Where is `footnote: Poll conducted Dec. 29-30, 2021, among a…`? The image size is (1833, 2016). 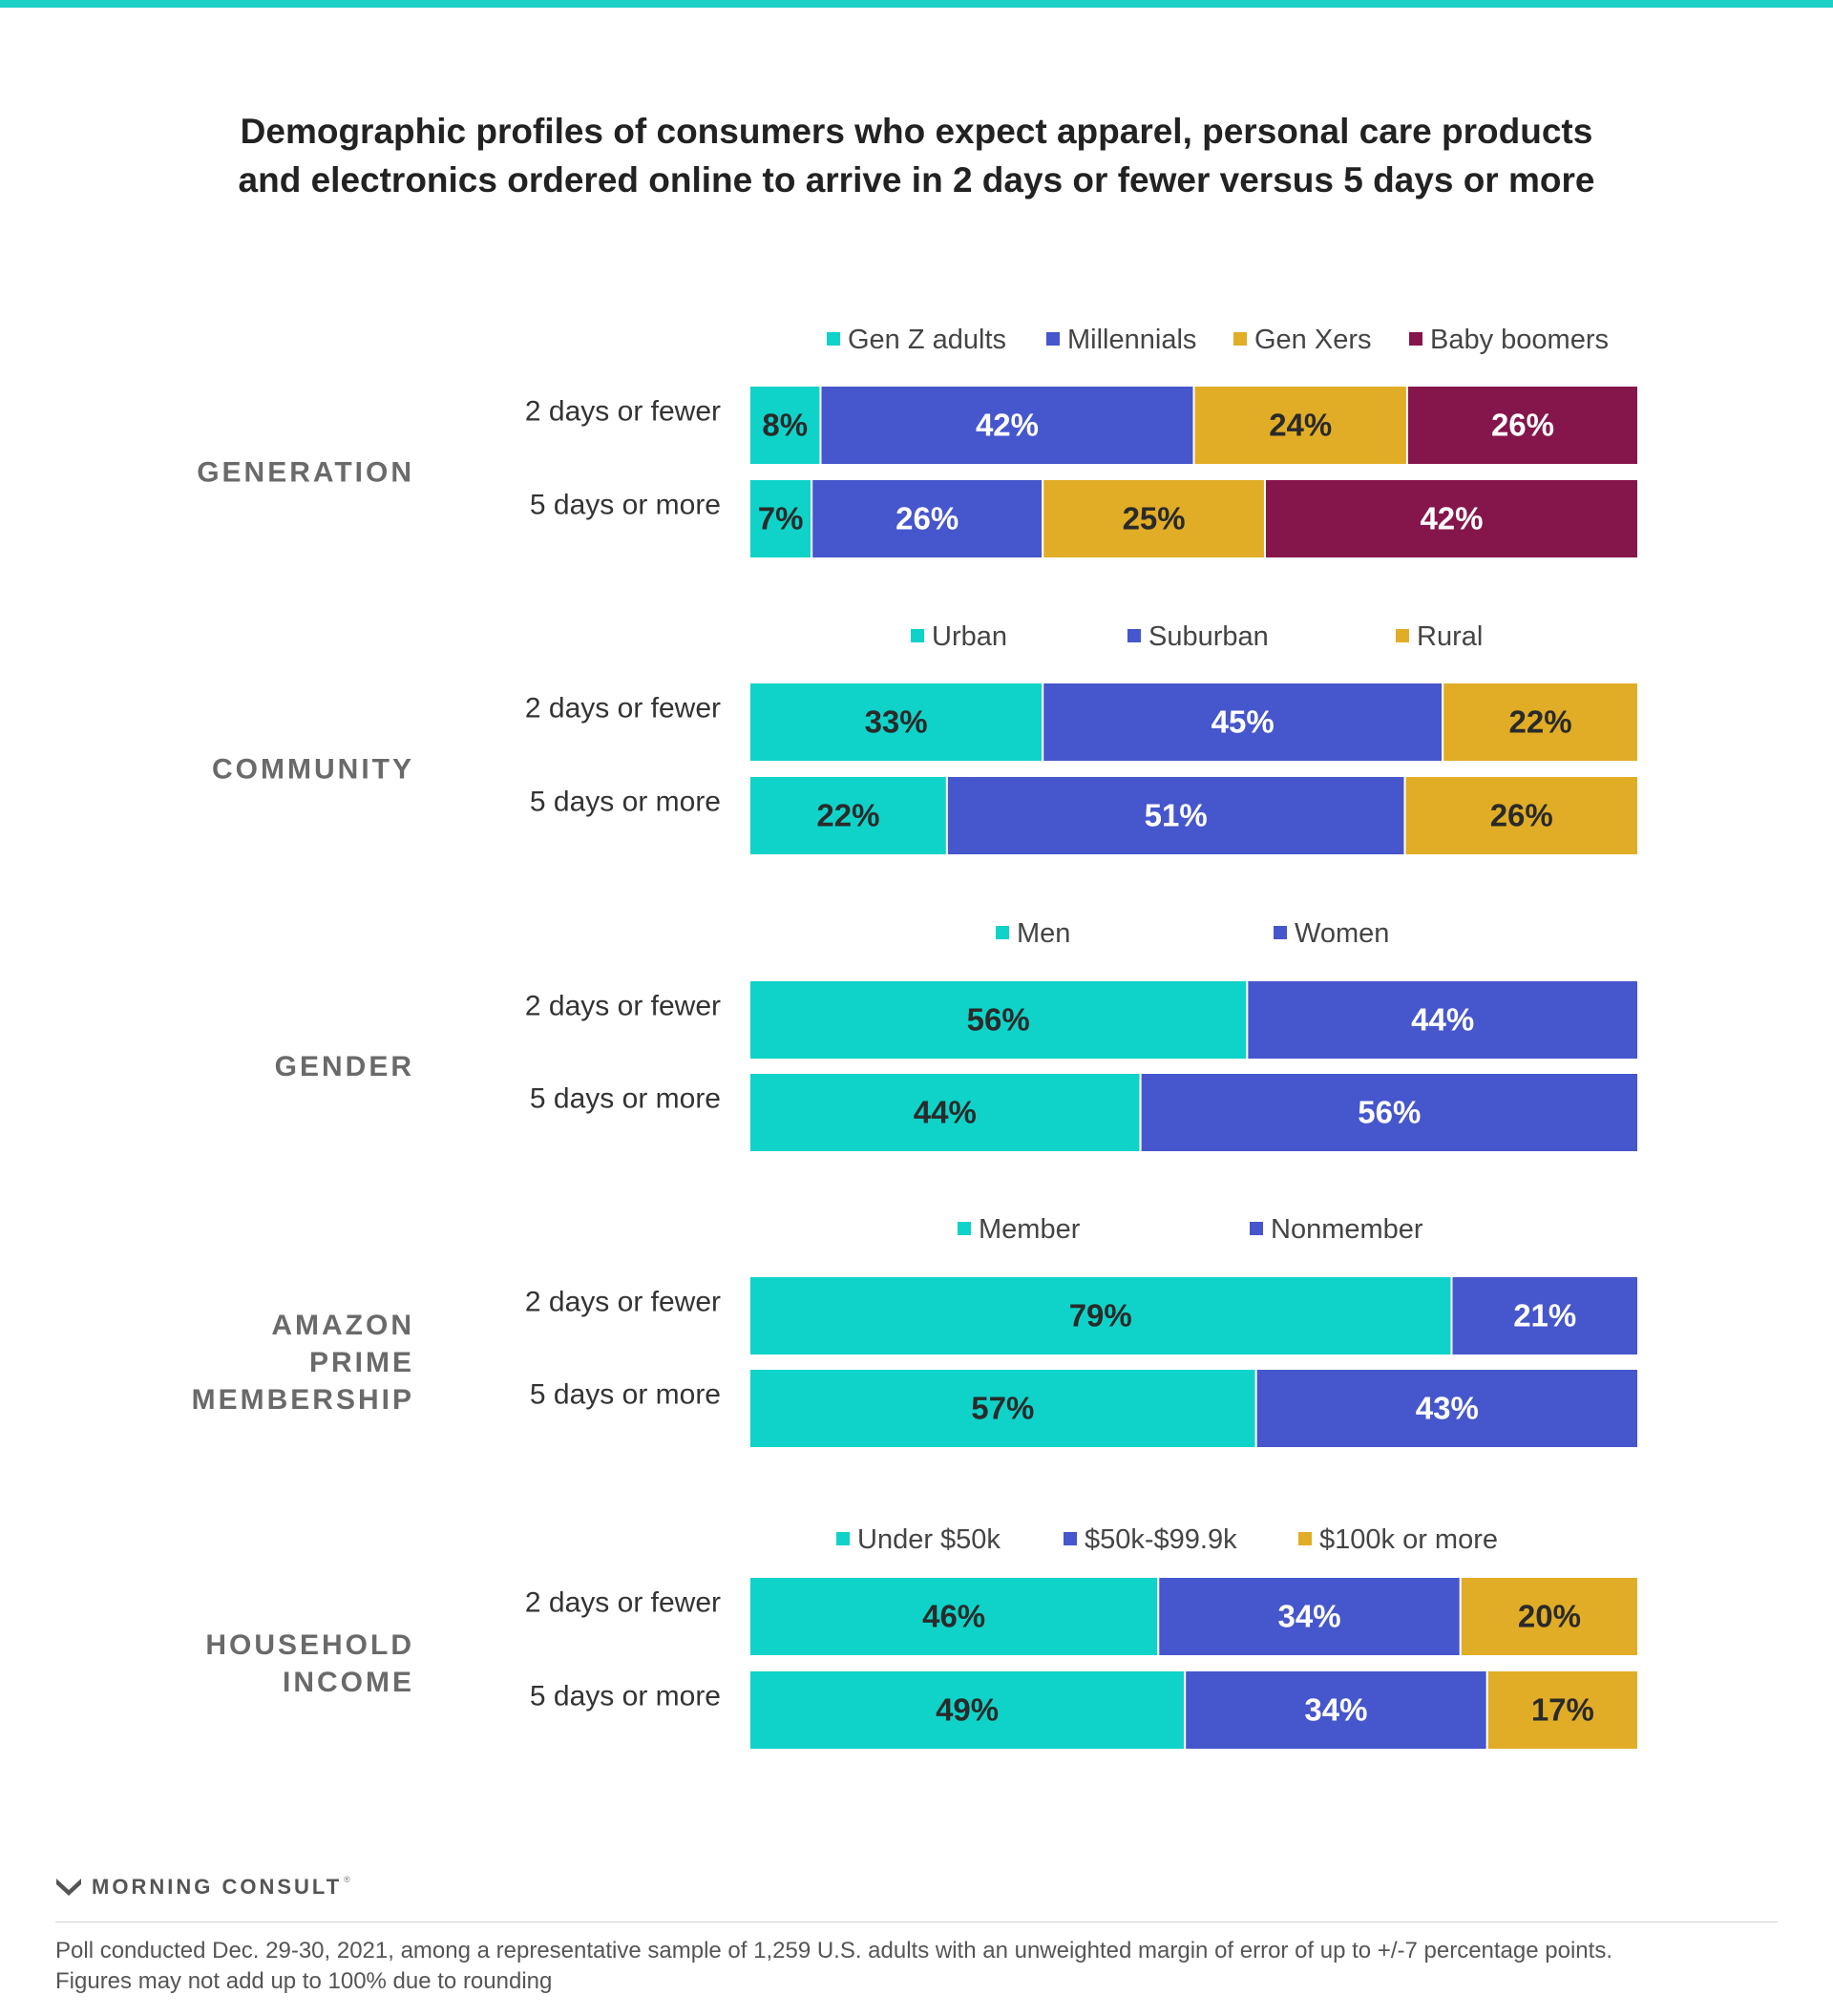
footnote: Poll conducted Dec. 29-30, 2021, among a… is located at coordinates (919, 1967).